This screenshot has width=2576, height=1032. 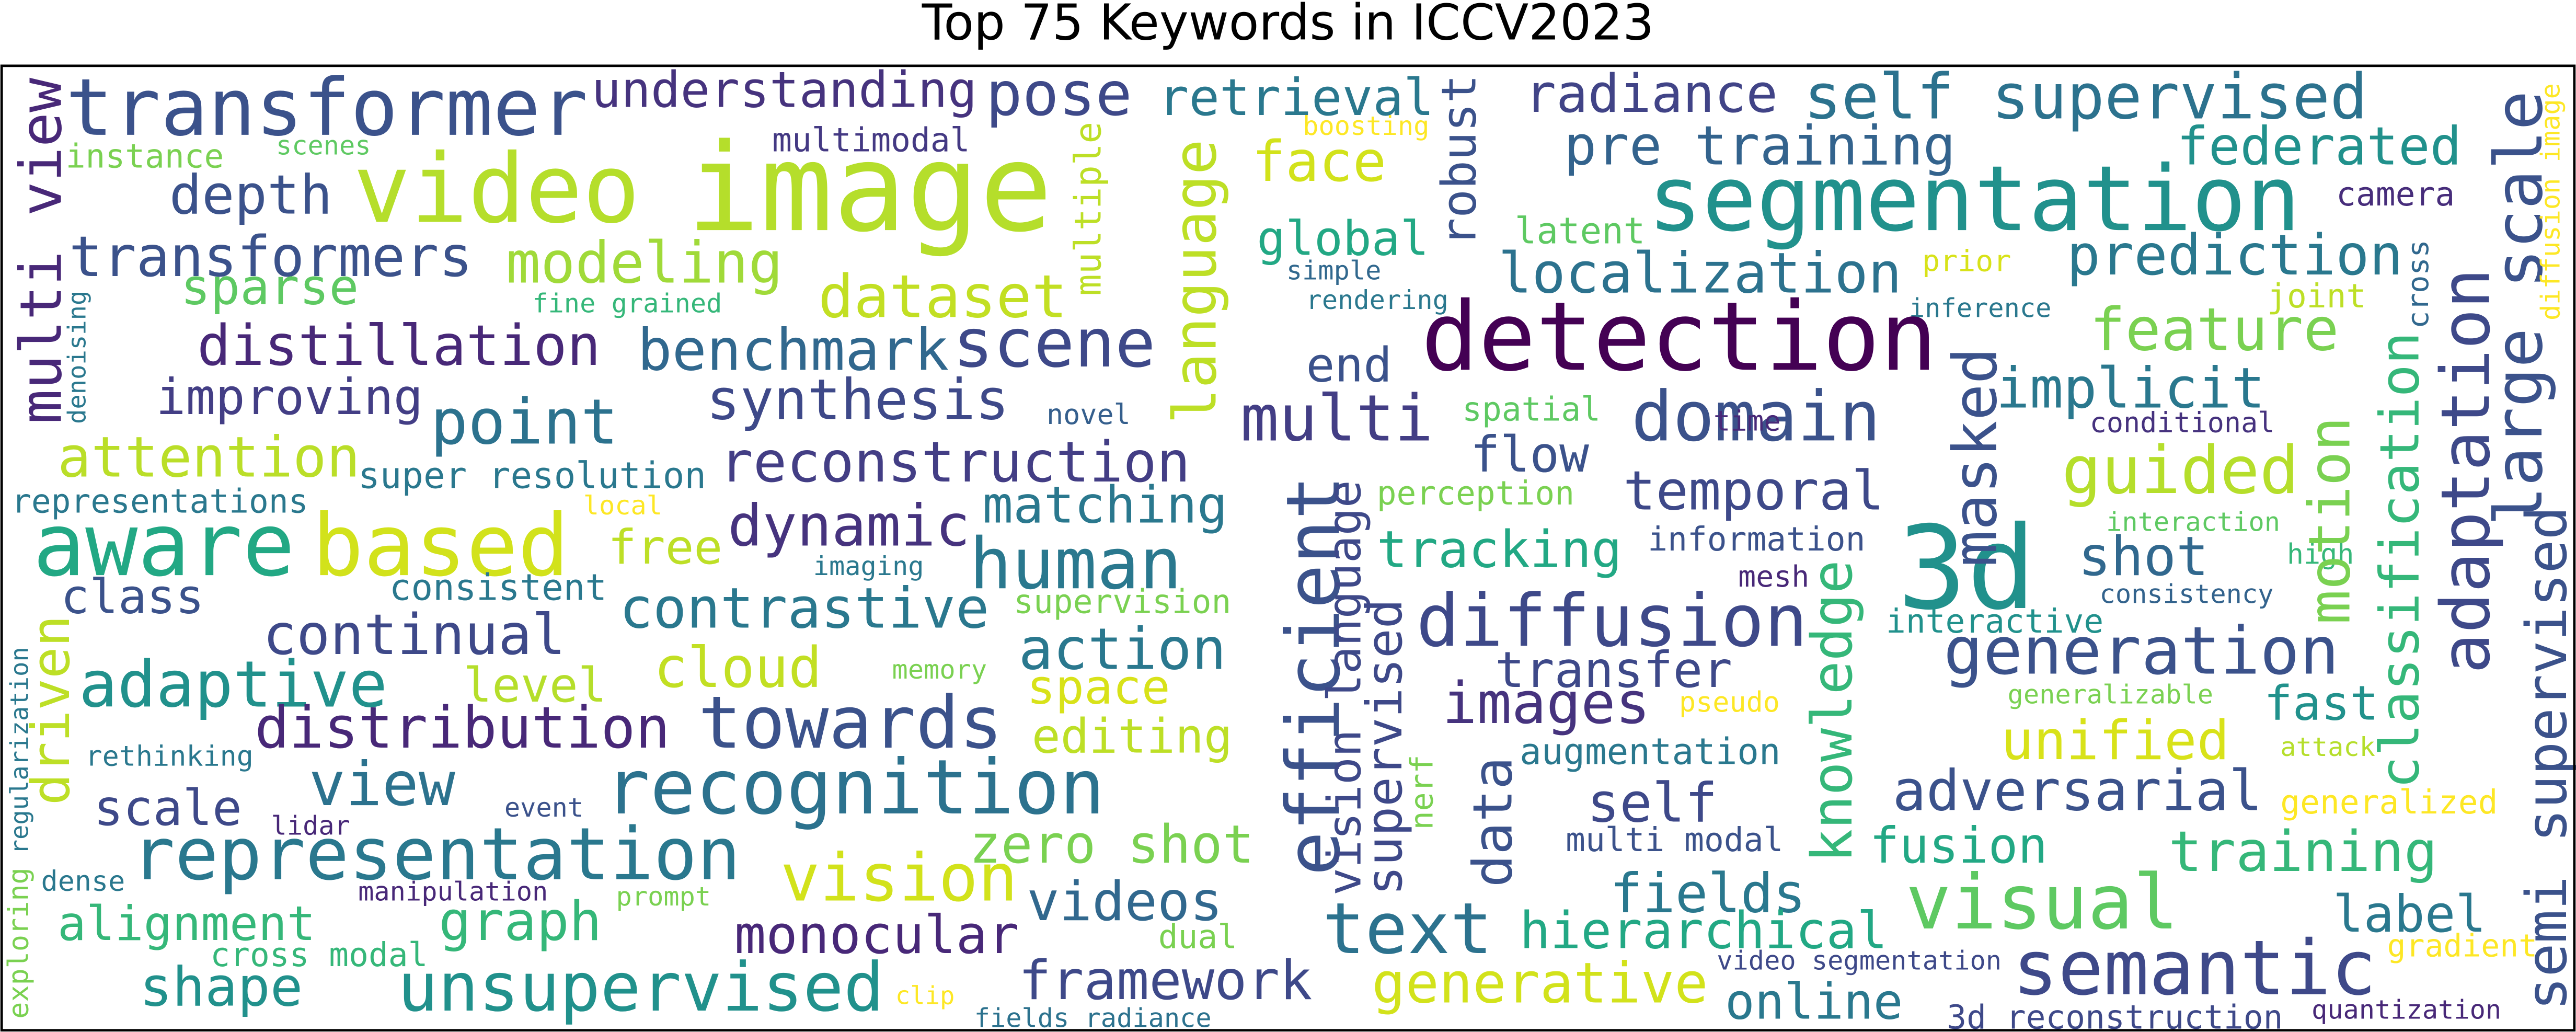 What do you see at coordinates (1122, 601) in the screenshot?
I see `word: supervision` at bounding box center [1122, 601].